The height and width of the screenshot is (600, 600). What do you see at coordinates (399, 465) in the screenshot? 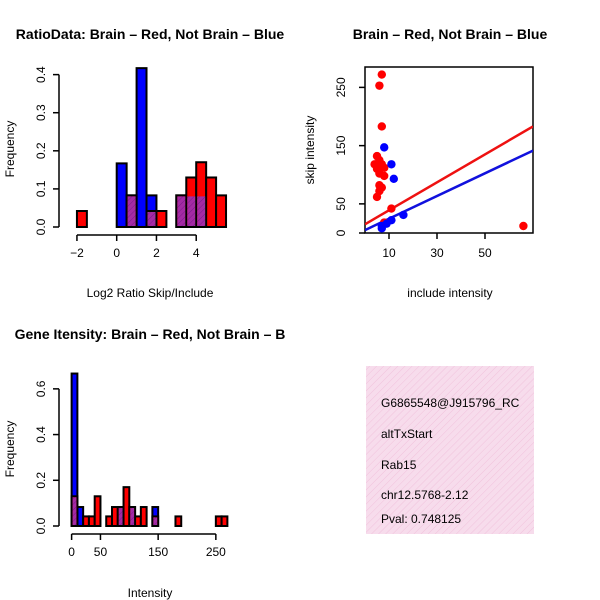
I see `gene-name: Rab15` at bounding box center [399, 465].